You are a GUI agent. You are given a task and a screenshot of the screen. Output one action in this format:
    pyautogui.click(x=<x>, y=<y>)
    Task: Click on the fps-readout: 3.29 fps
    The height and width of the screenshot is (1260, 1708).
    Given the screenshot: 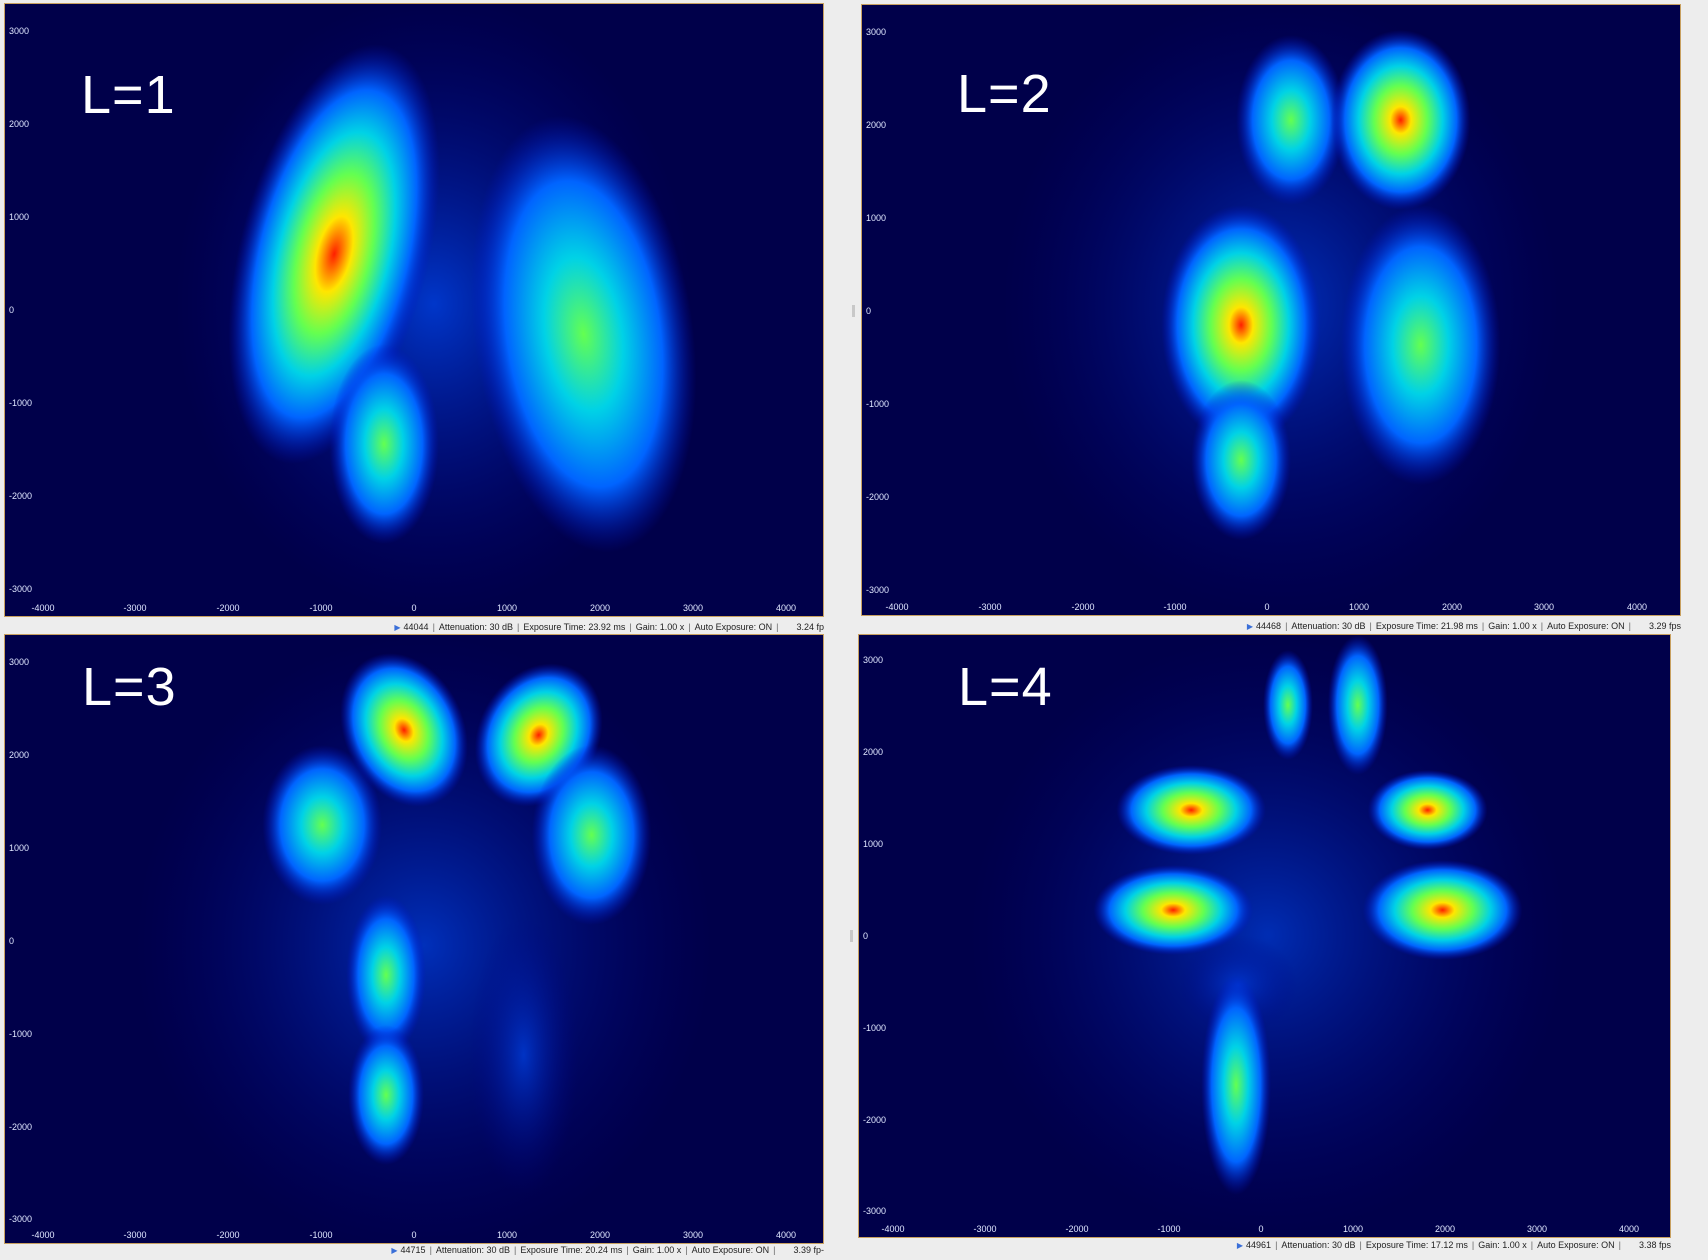 What is the action you would take?
    pyautogui.click(x=1664, y=626)
    